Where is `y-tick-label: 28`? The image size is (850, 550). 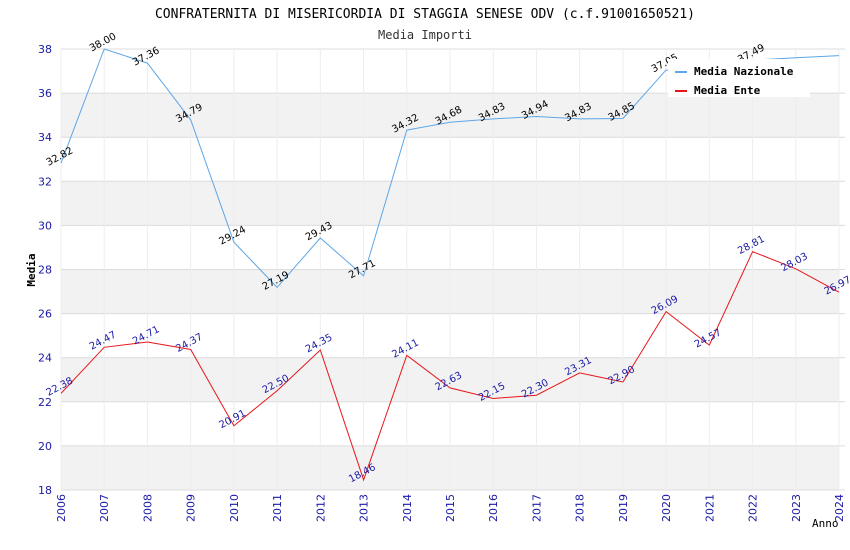
y-tick-label: 28 is located at coordinates (45, 270).